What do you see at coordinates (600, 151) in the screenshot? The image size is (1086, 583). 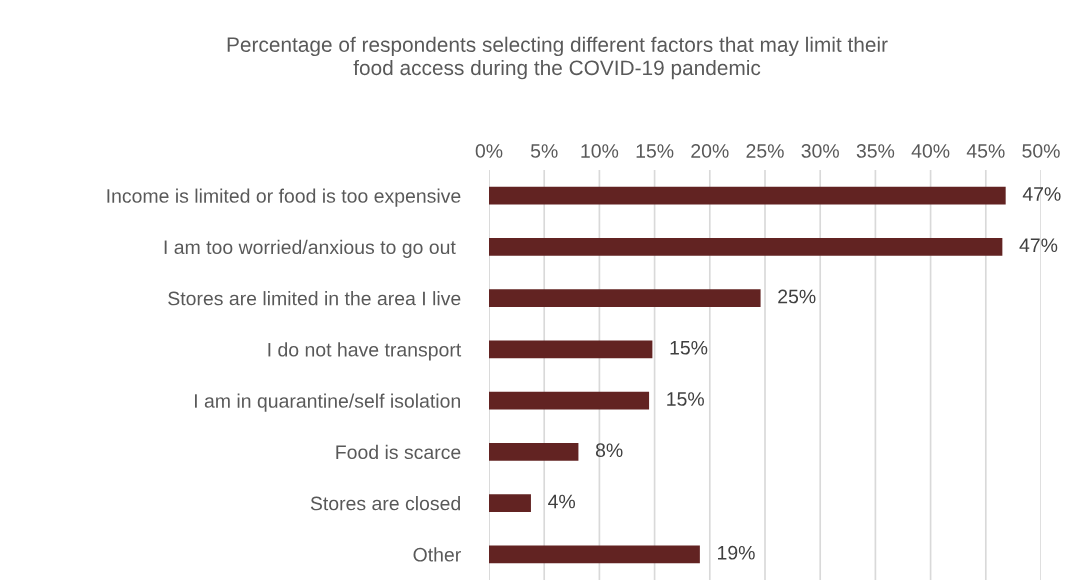 I see `x-tick-label: 10%` at bounding box center [600, 151].